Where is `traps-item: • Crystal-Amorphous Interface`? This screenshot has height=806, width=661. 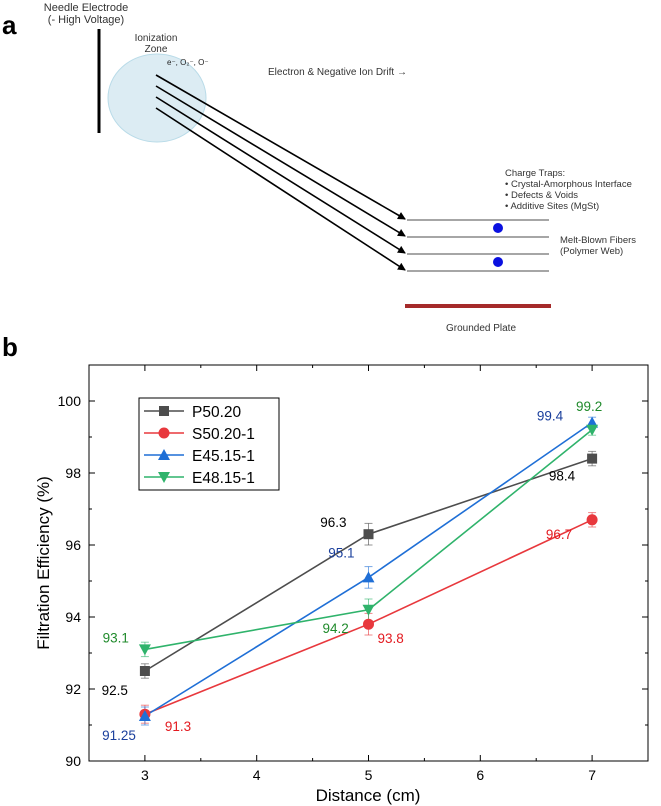 traps-item: • Crystal-Amorphous Interface is located at coordinates (568, 184).